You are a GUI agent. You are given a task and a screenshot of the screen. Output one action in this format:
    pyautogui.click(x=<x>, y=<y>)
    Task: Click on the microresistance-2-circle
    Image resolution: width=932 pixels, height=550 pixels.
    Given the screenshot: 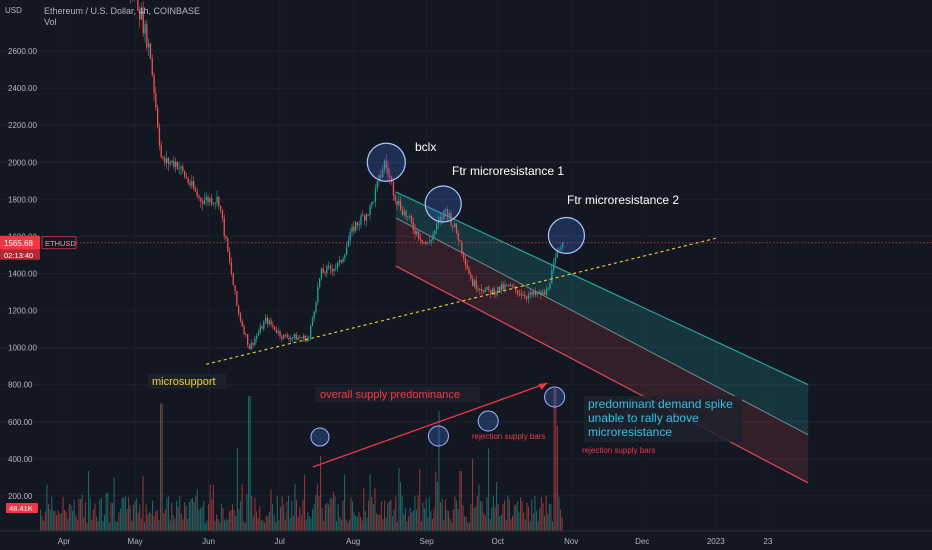 What is the action you would take?
    pyautogui.click(x=566, y=235)
    